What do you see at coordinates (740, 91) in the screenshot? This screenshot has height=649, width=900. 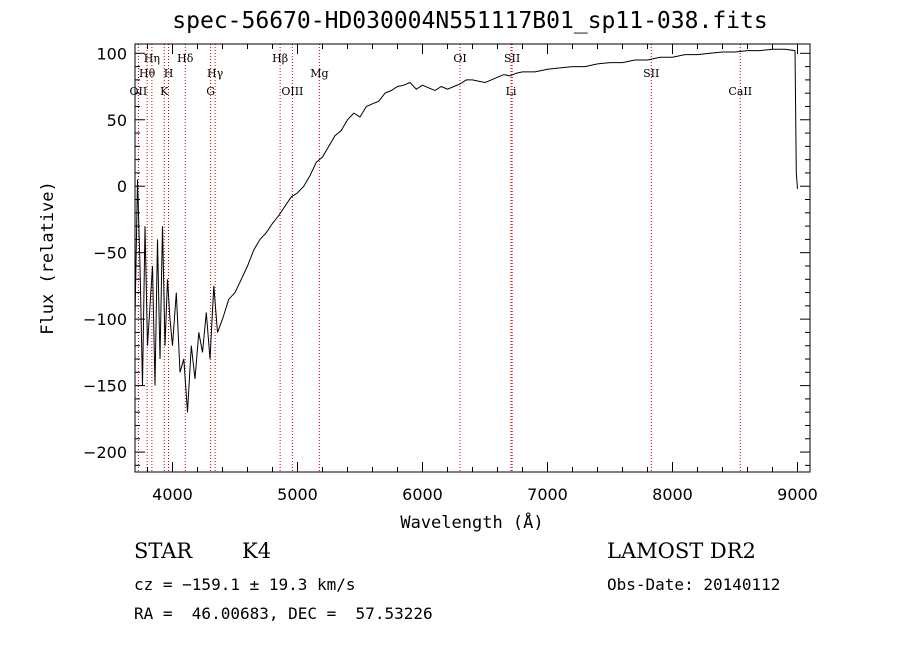 I see `line-label-15: CaII` at bounding box center [740, 91].